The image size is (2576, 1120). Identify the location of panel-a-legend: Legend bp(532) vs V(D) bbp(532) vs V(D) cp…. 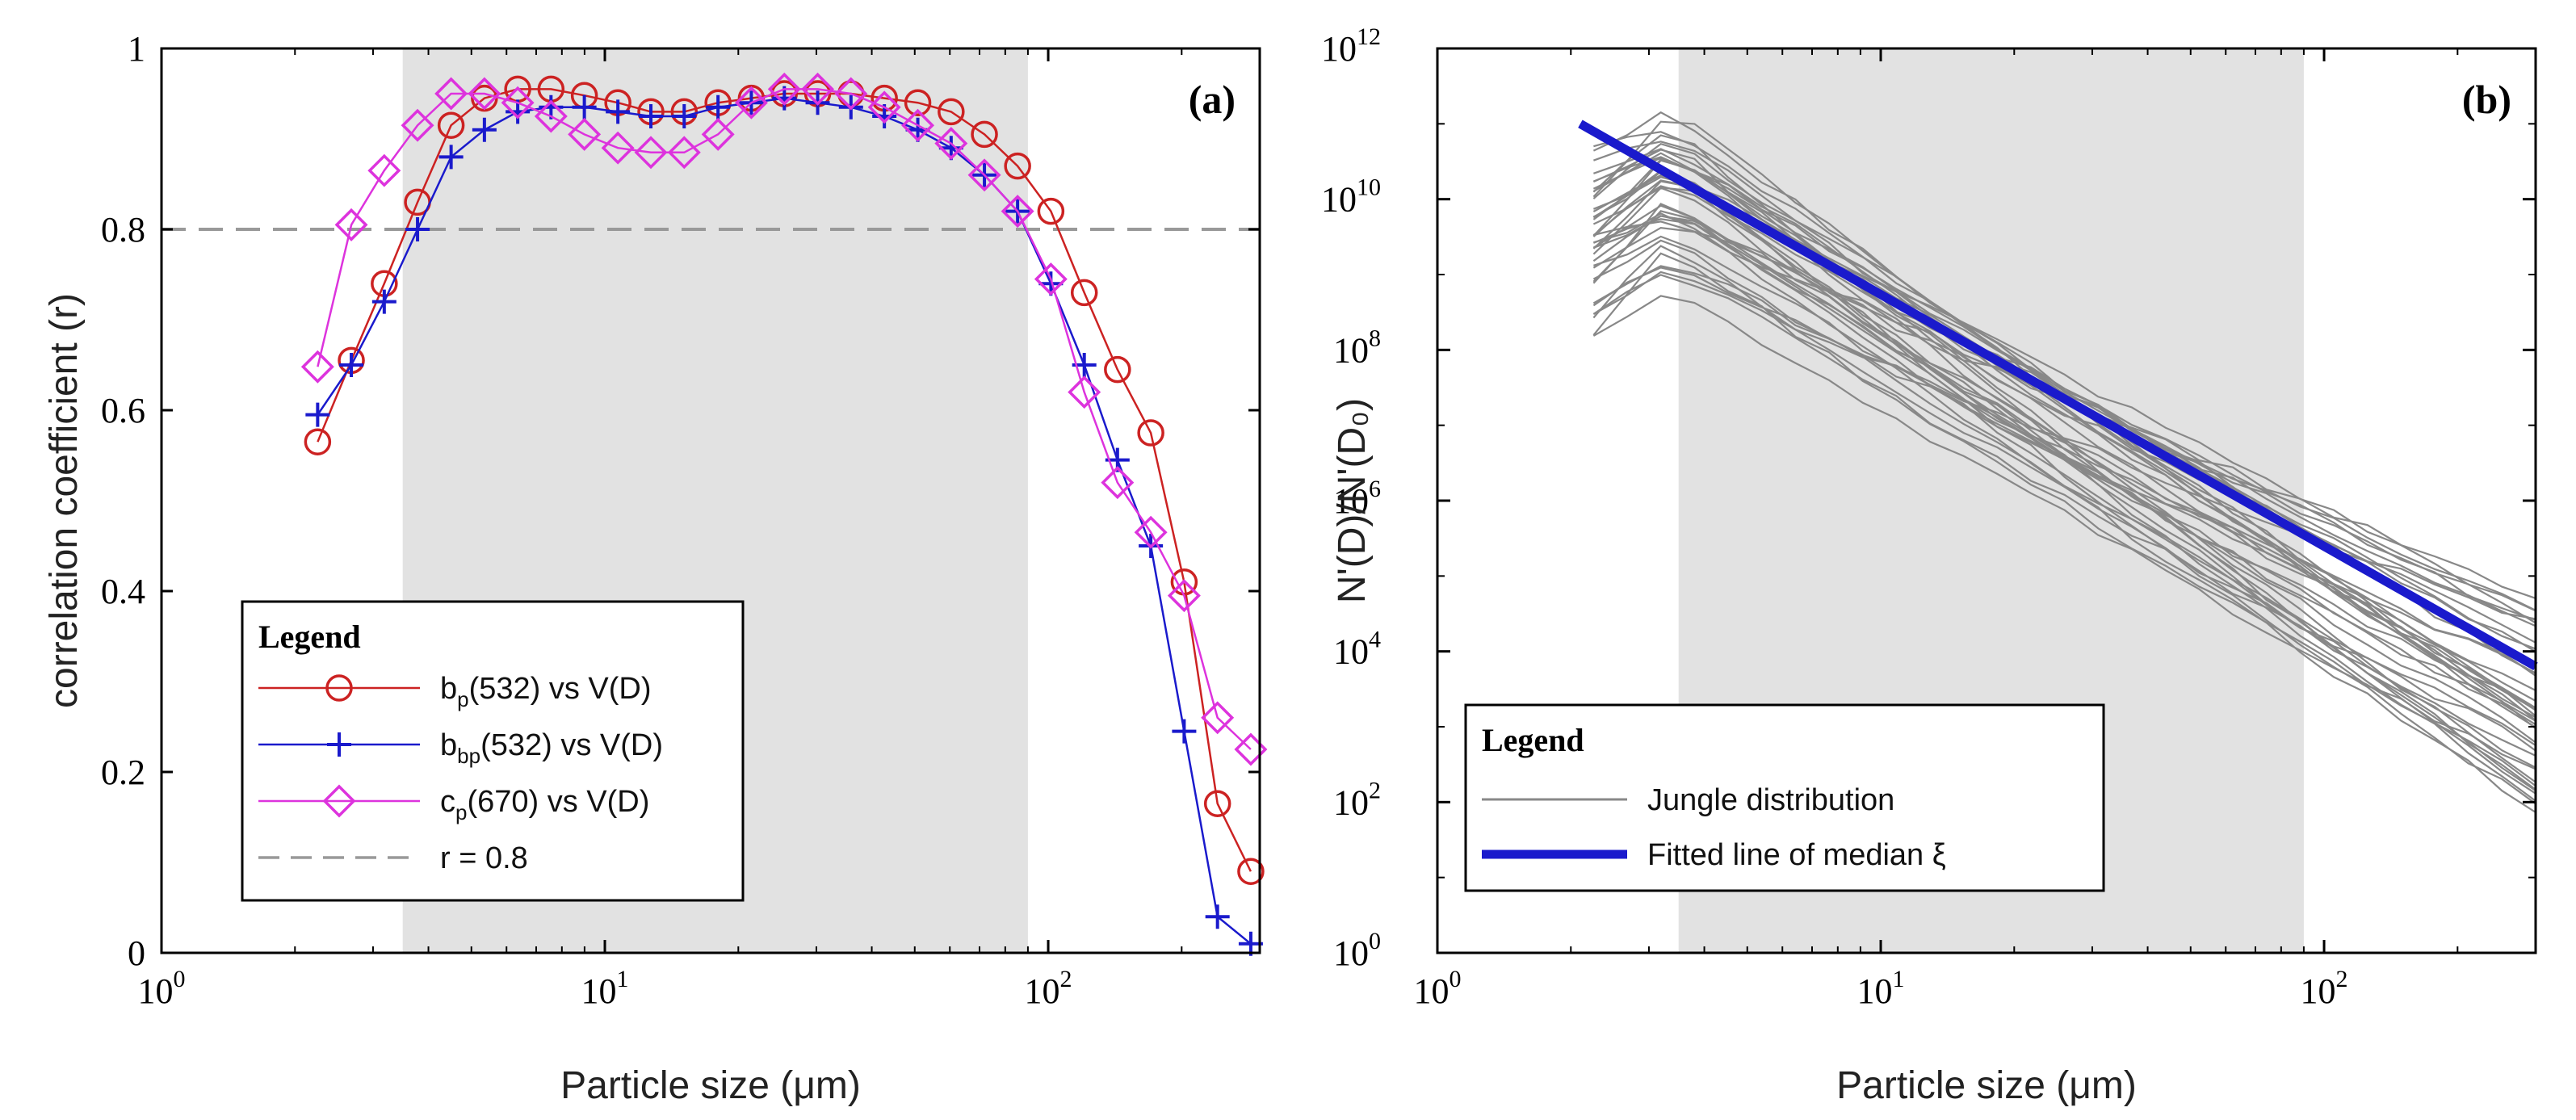
(493, 751).